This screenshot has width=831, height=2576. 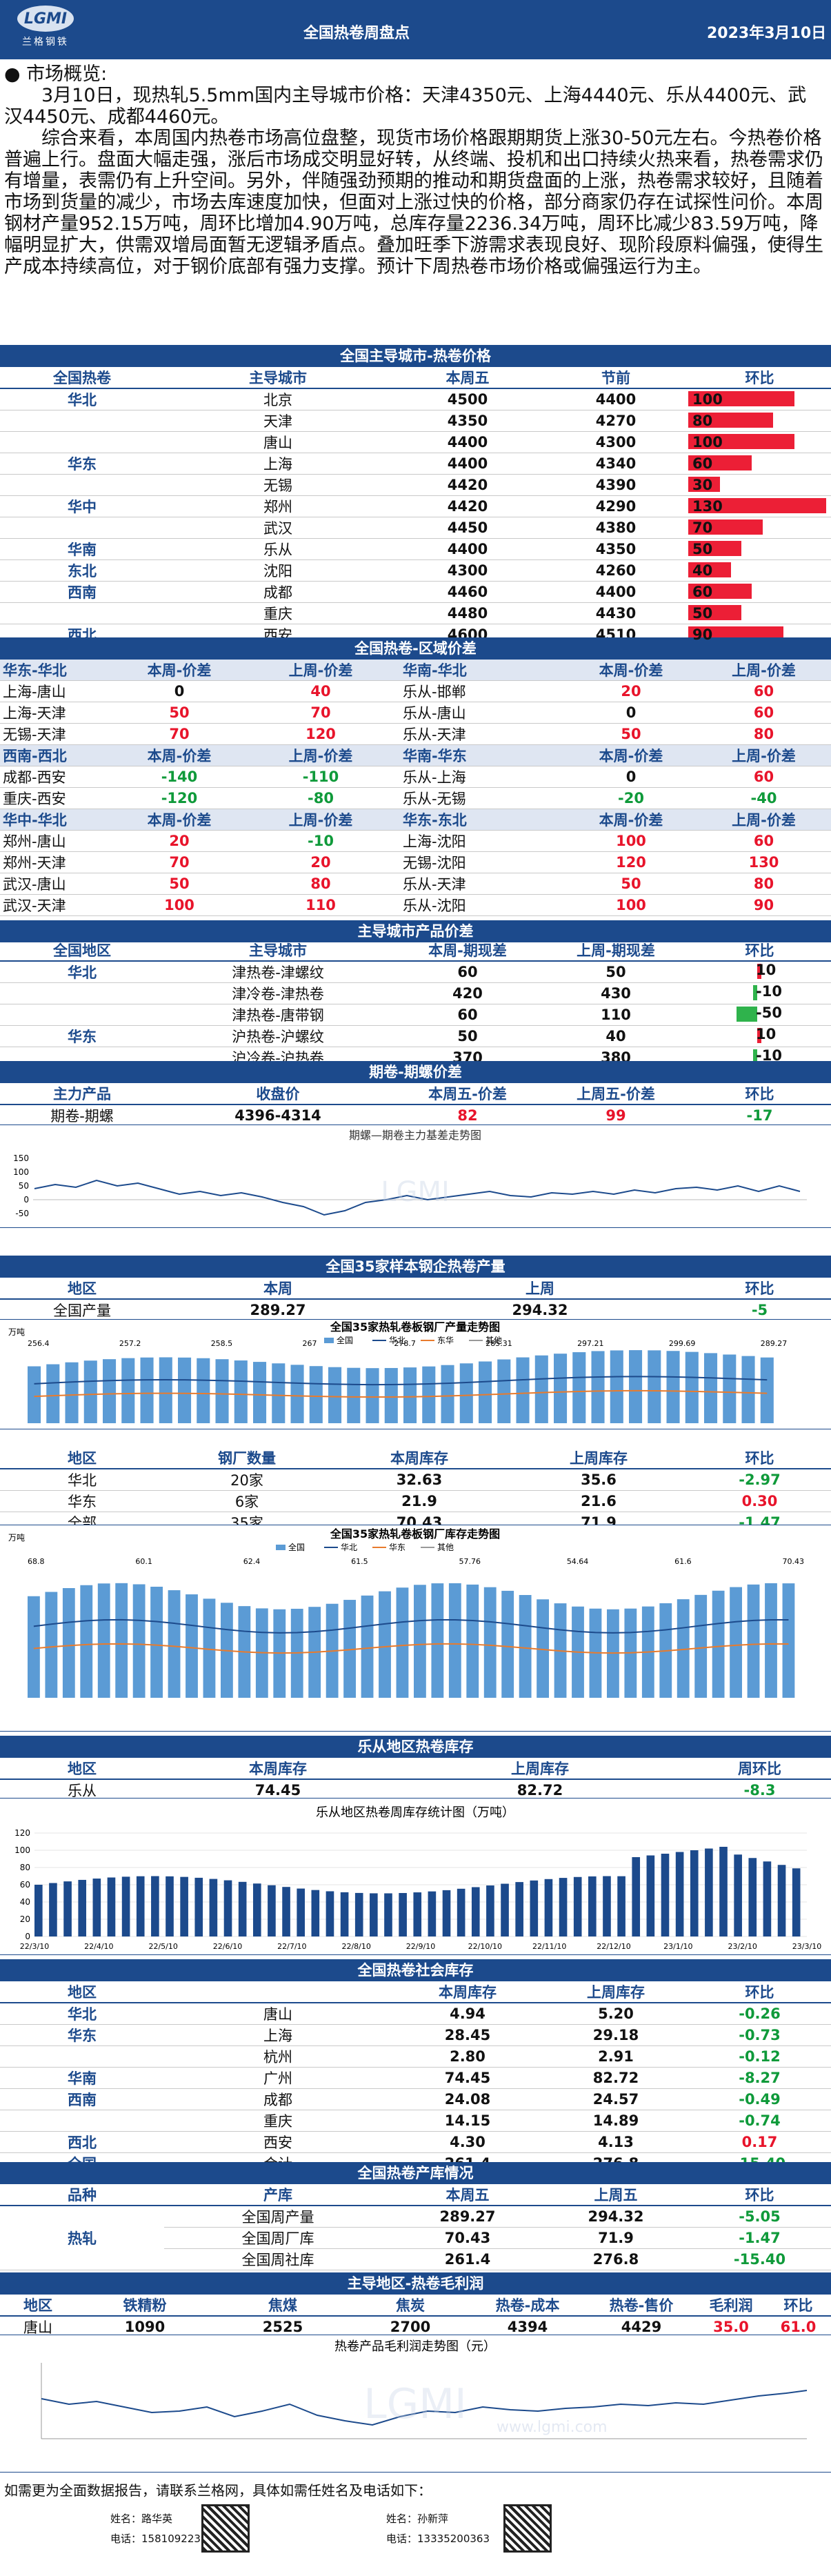 What do you see at coordinates (405, 1343) in the screenshot?
I see `data-label: 278.7` at bounding box center [405, 1343].